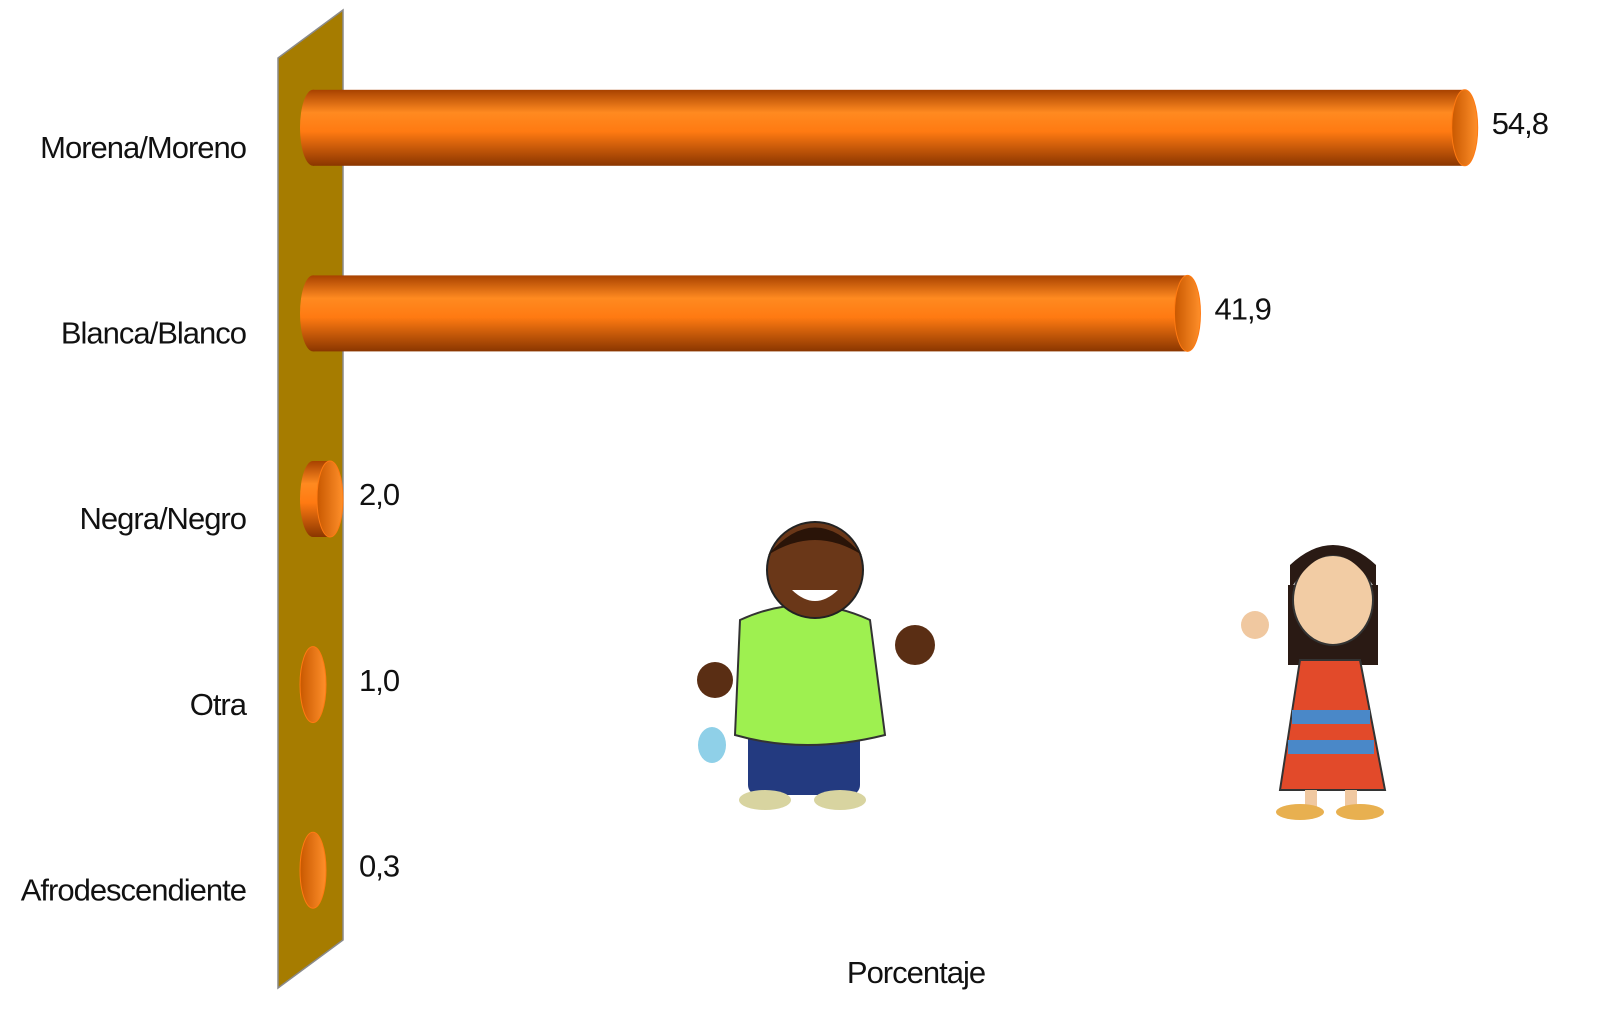 This screenshot has width=1600, height=1012. What do you see at coordinates (815, 595) in the screenshot?
I see `boy-smile` at bounding box center [815, 595].